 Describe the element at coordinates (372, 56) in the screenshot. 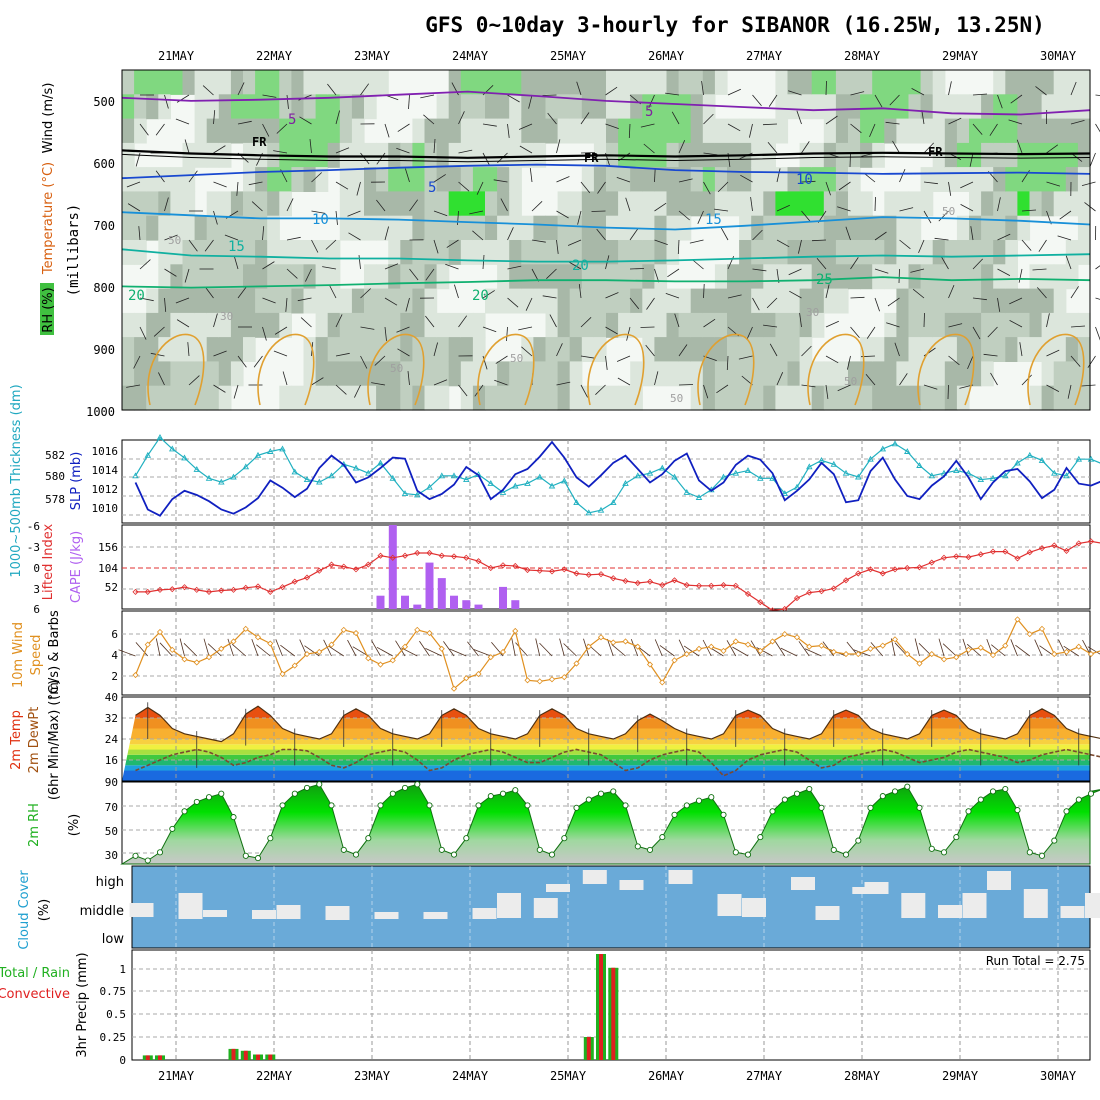

I see `top-date-label: 23MAY` at that location.